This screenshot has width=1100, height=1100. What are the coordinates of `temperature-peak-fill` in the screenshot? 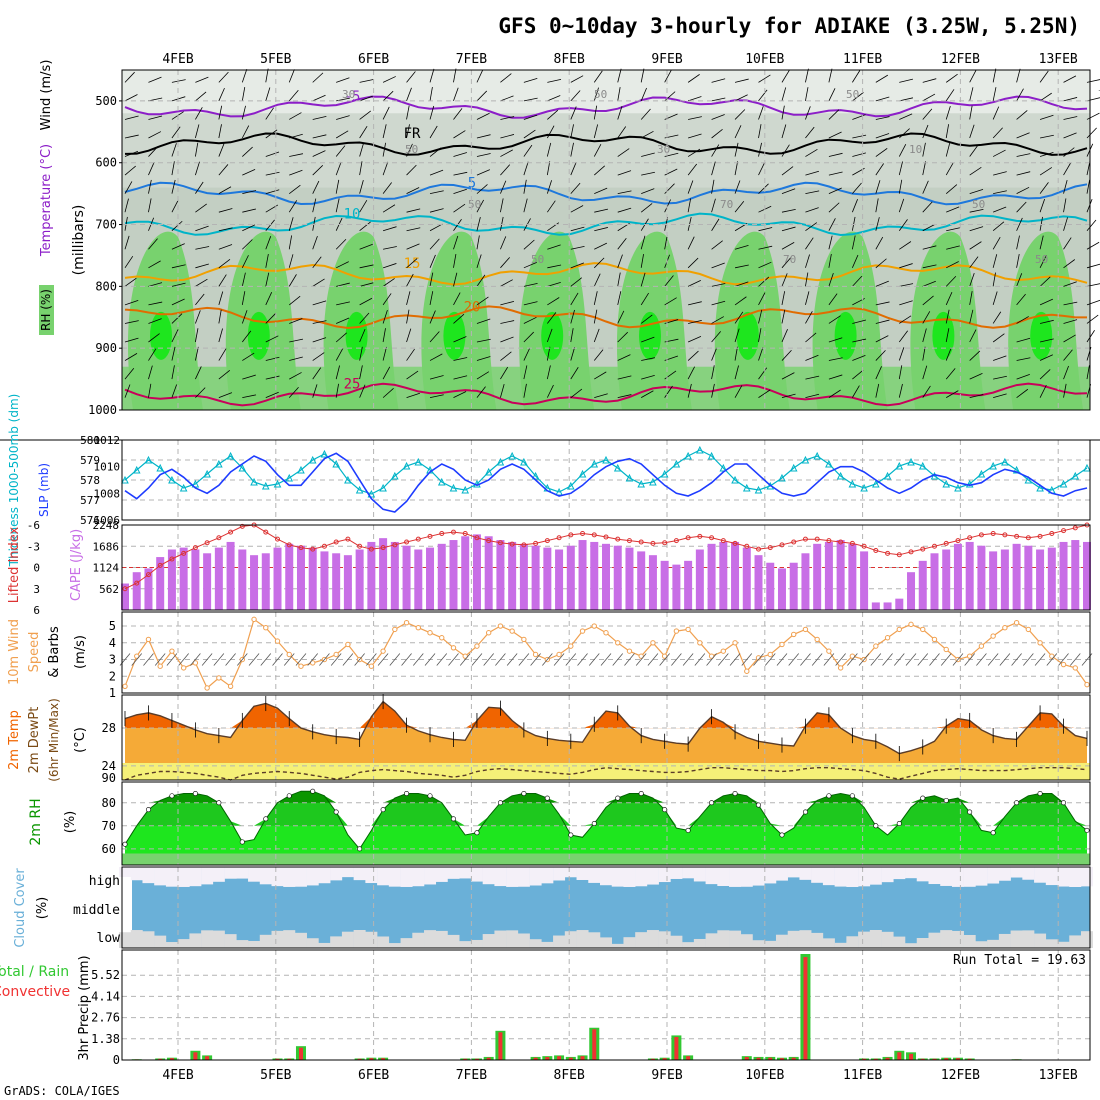 It's located at (606, 715).